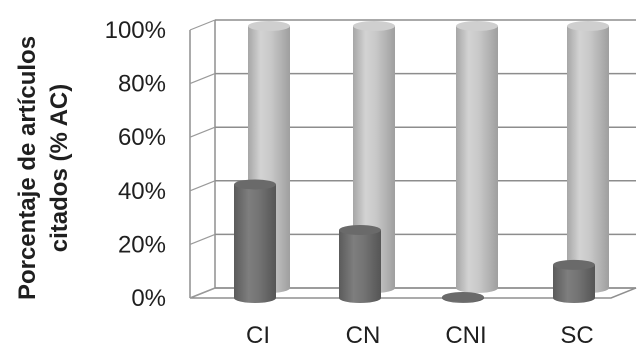  Describe the element at coordinates (258, 335) in the screenshot. I see `x-category-label: CI` at that location.